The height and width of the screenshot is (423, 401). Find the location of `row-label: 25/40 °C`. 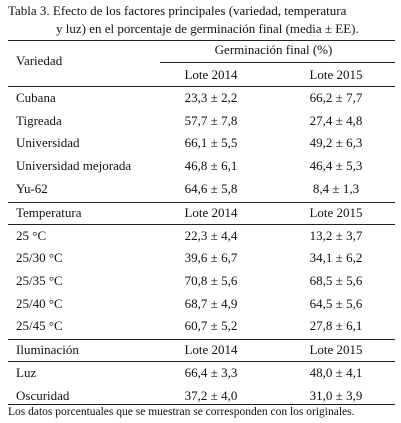

row-label: 25/40 °C is located at coordinates (39, 303).